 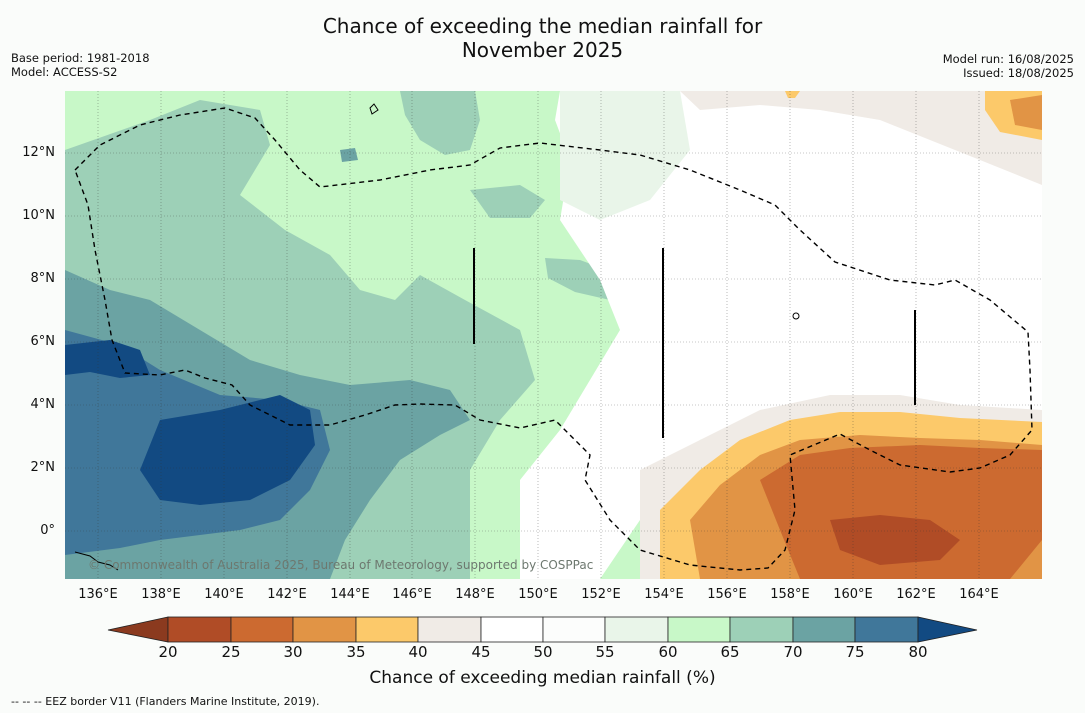 I want to click on colorbar-tick-80: 80, so click(x=918, y=652).